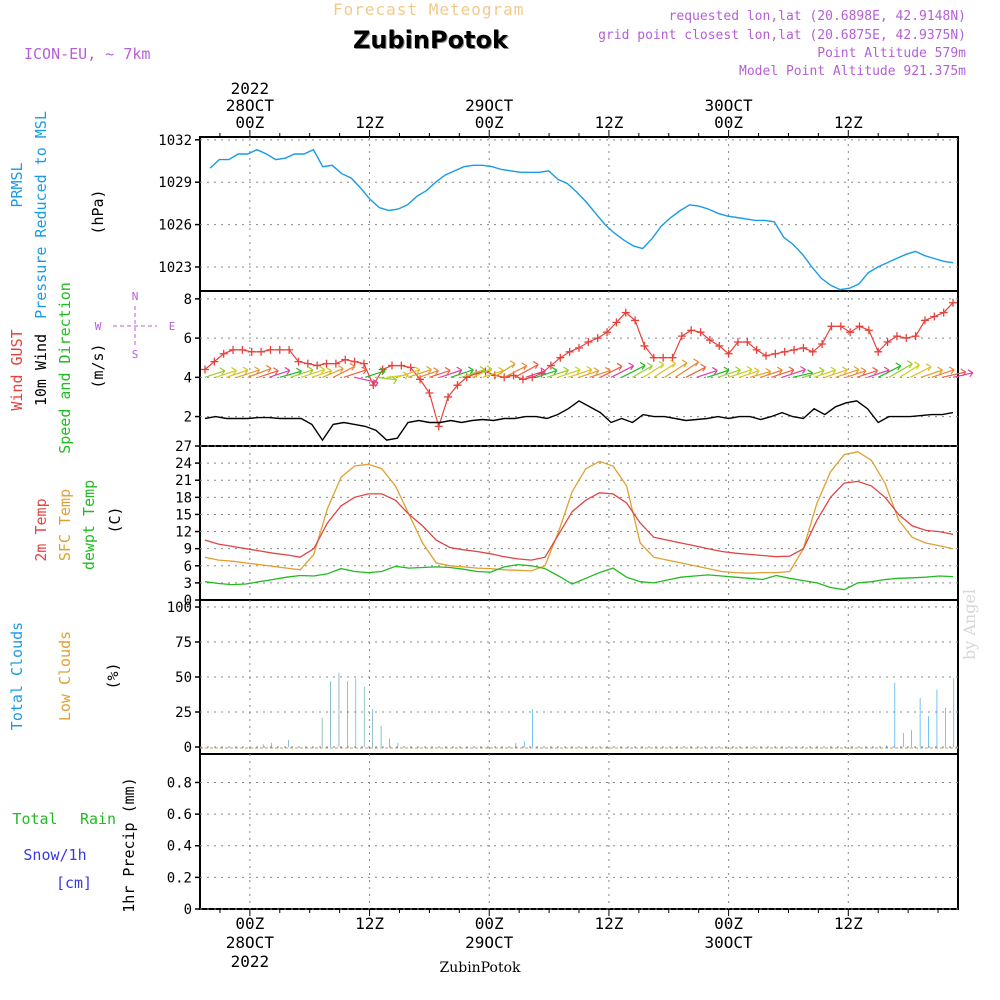 This screenshot has height=1000, width=1000. I want to click on temperature-ytick-label: 24, so click(183, 464).